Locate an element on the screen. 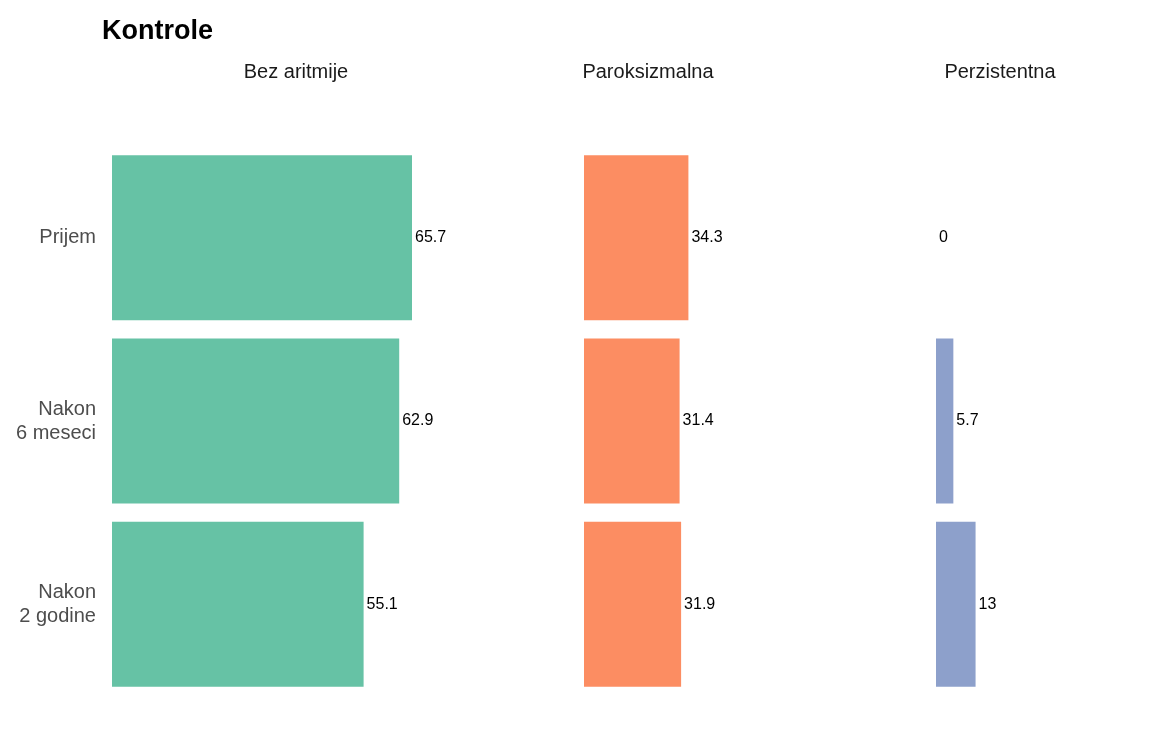 The width and height of the screenshot is (1169, 754). data-label: 5.7 is located at coordinates (967, 420).